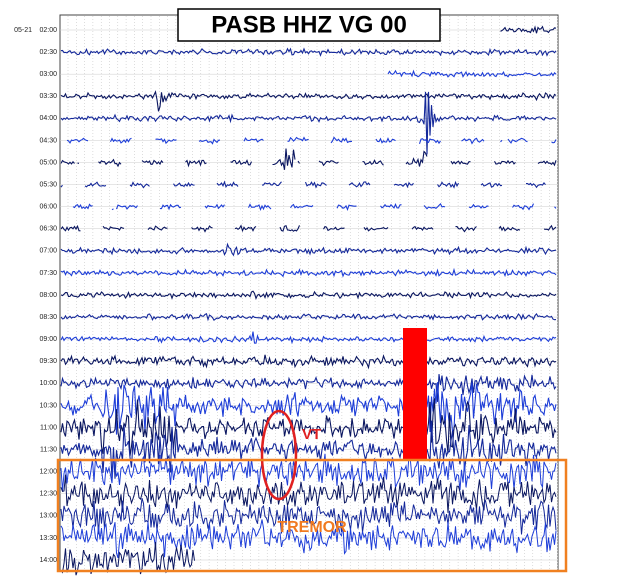 The height and width of the screenshot is (576, 618). I want to click on time-label: 05:30, so click(48, 184).